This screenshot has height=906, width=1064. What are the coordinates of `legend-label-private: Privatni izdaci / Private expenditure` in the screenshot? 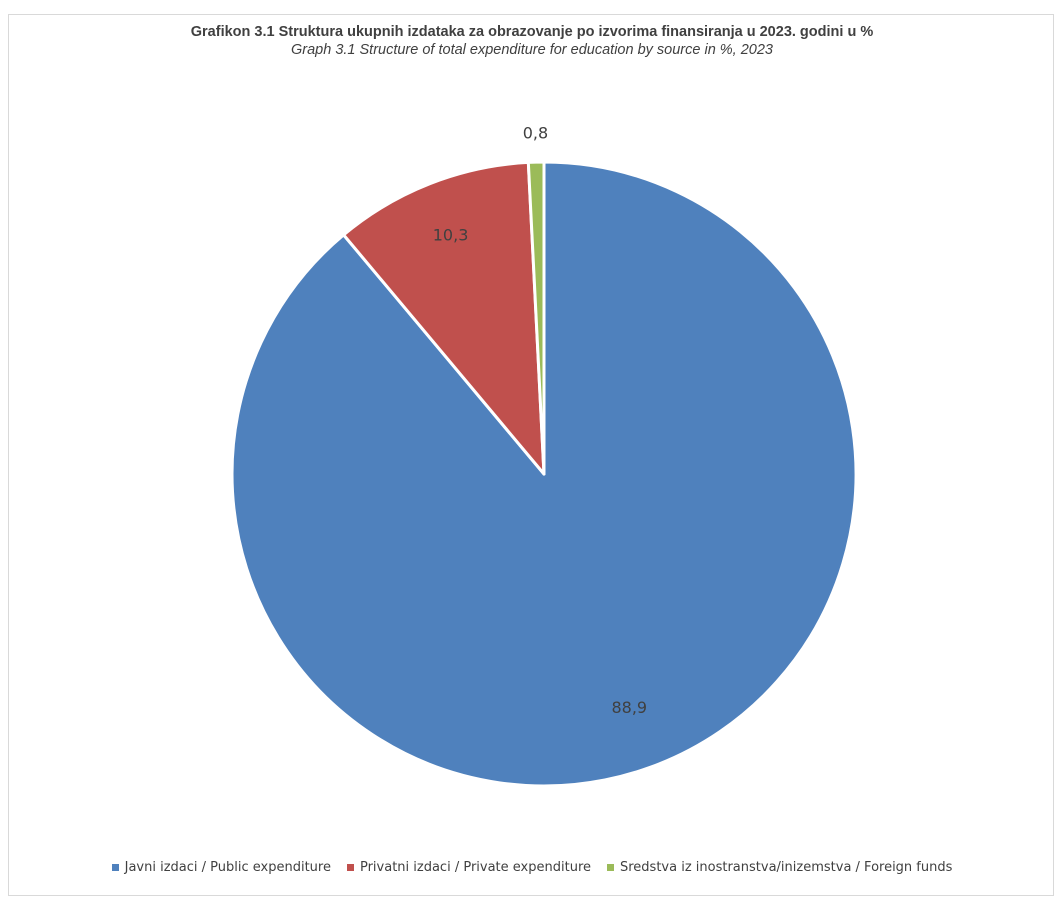 It's located at (475, 867).